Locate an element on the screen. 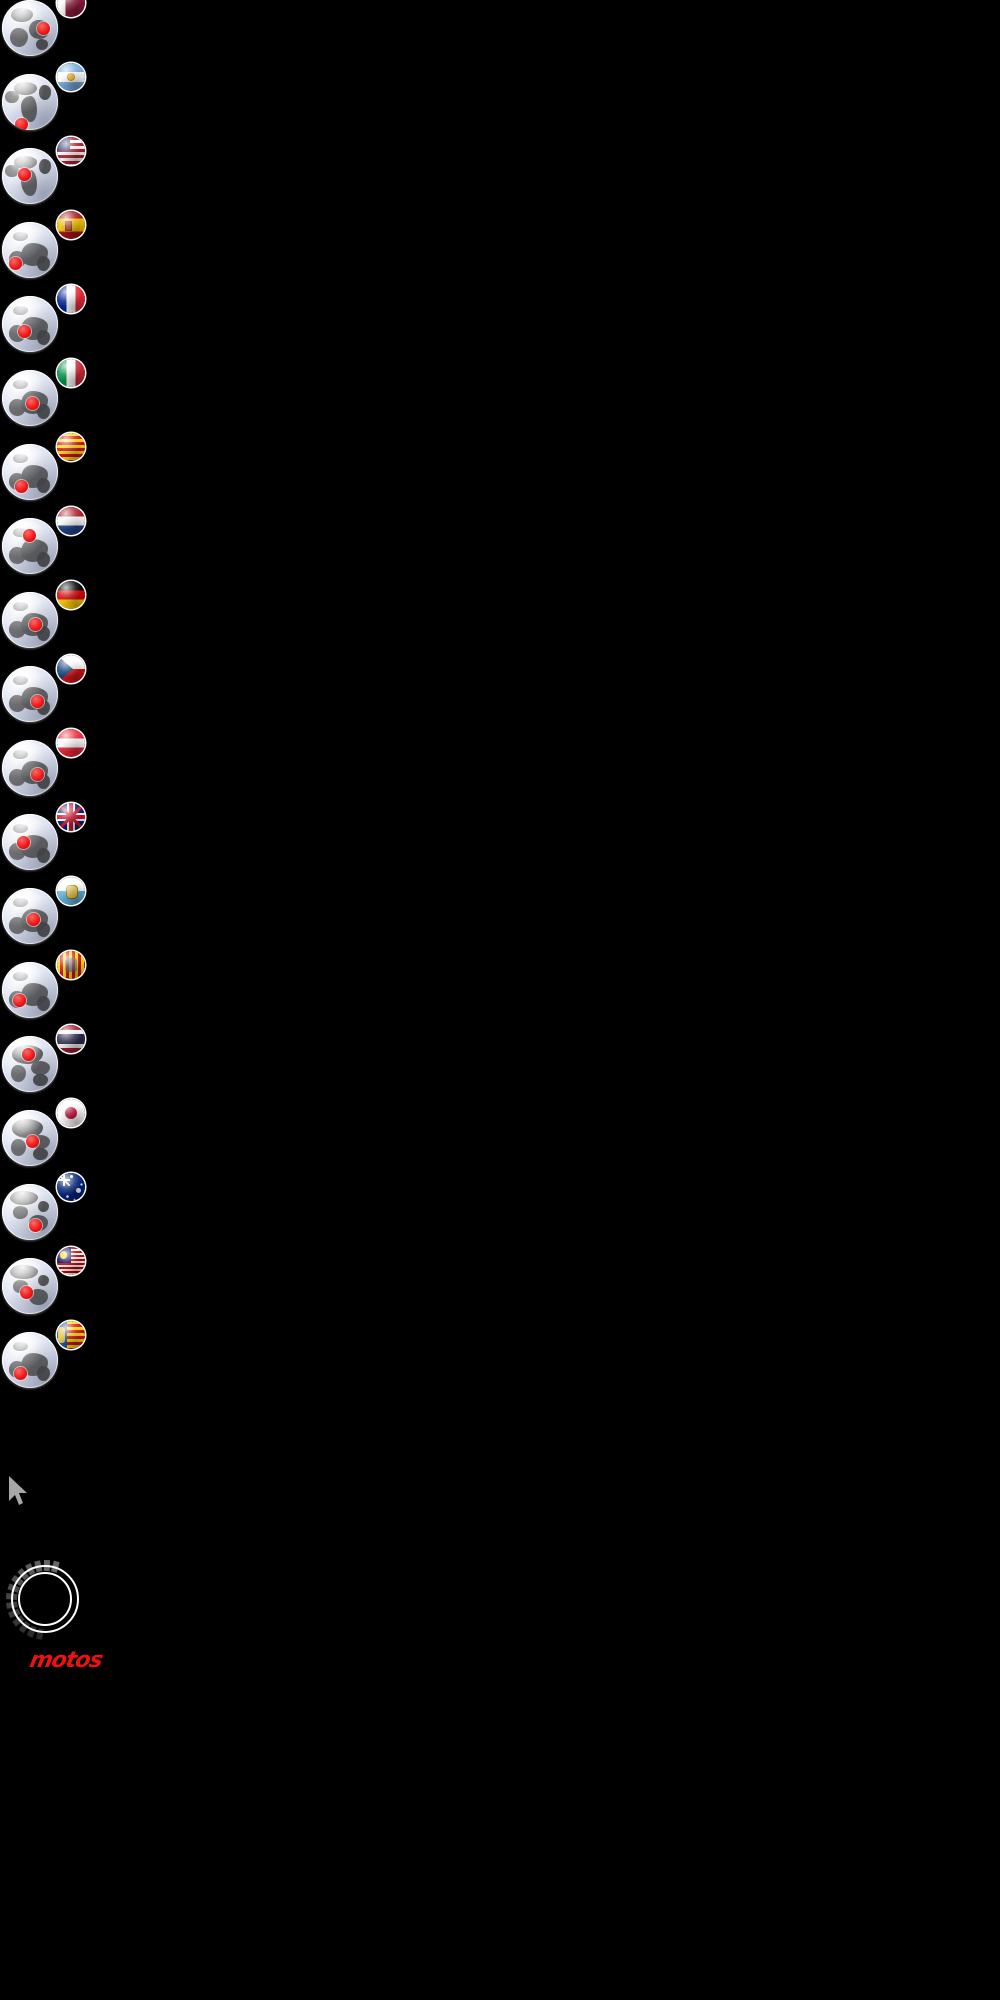 This screenshot has width=1000, height=2000. flag-badge-de is located at coordinates (71, 595).